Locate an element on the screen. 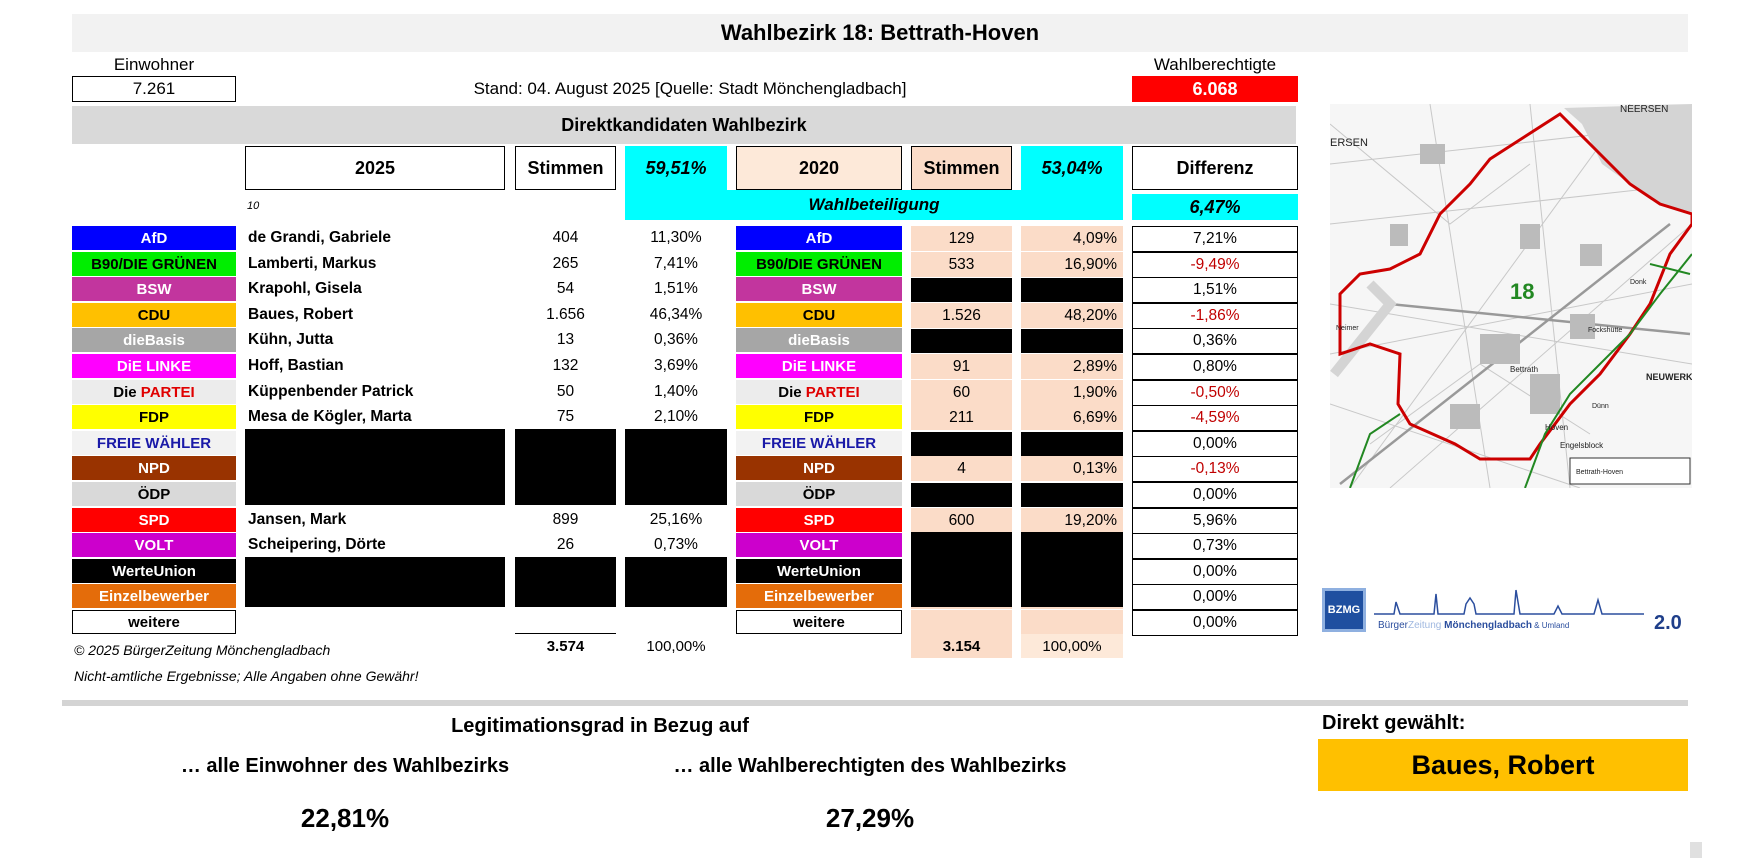 The height and width of the screenshot is (860, 1754). direkt-label: Direkt gewählt: is located at coordinates (1394, 723).